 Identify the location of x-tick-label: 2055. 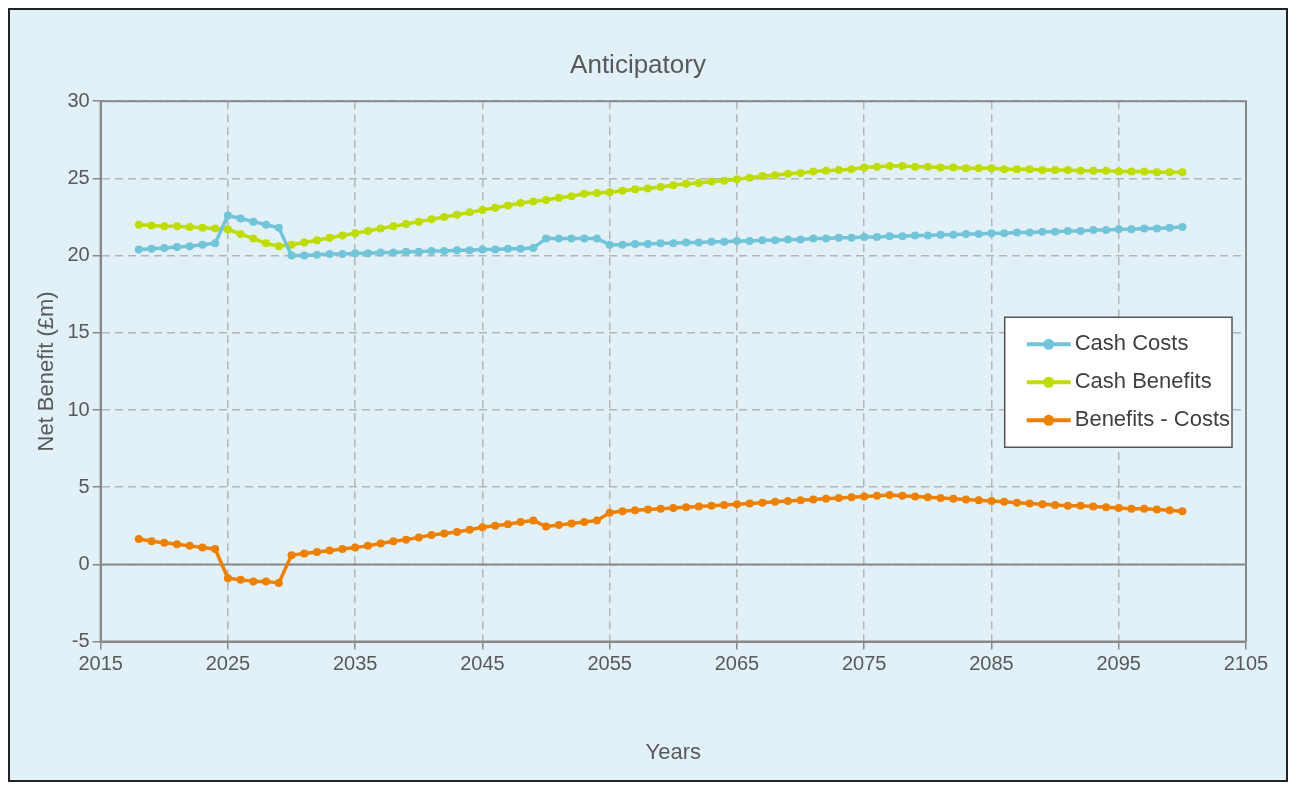
(609, 663).